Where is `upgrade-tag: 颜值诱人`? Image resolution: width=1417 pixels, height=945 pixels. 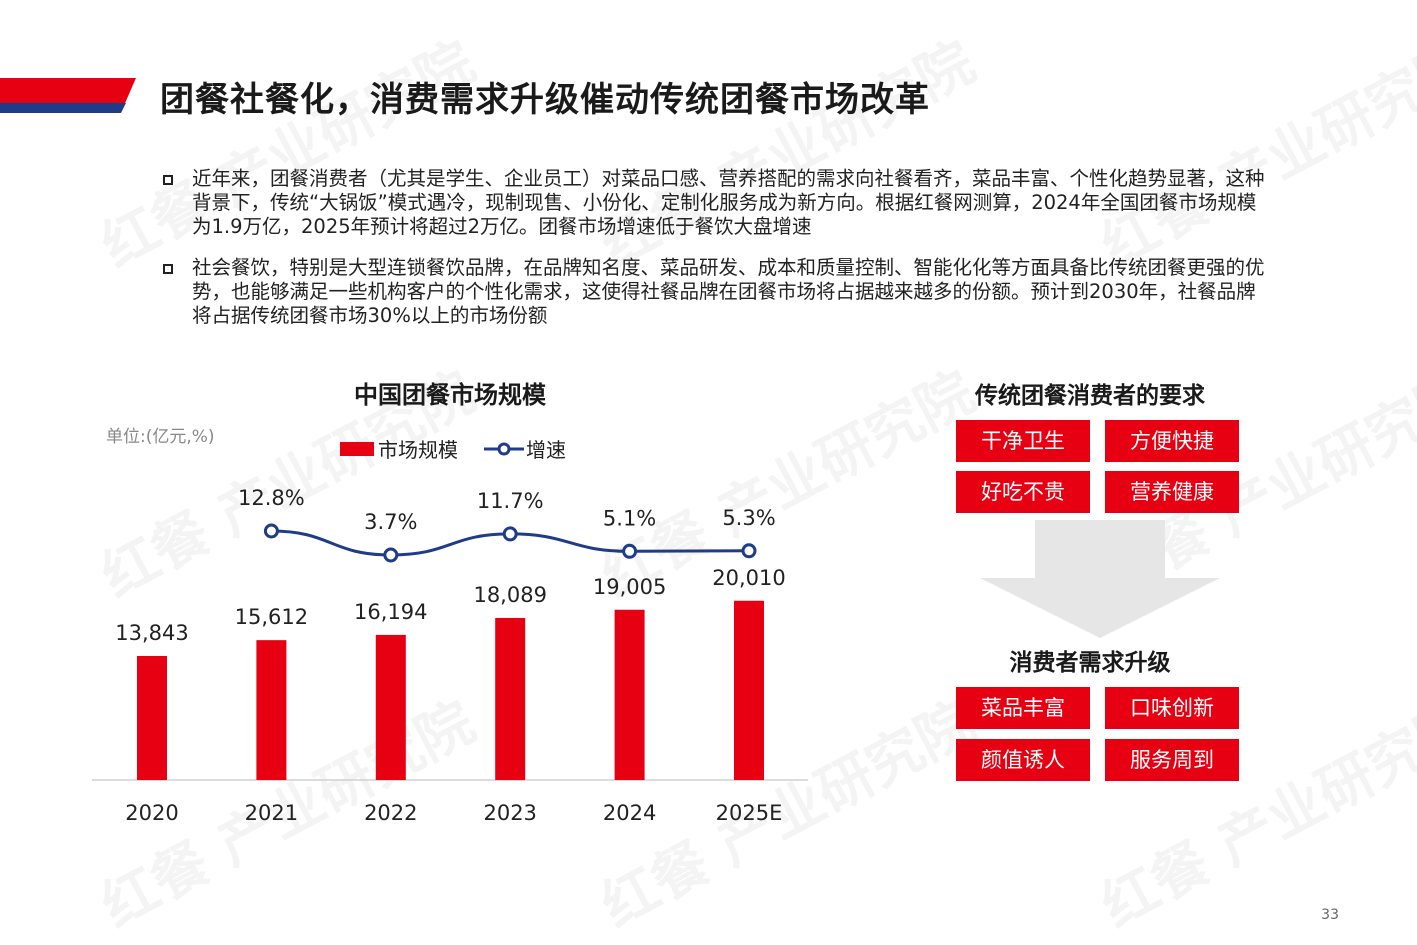
upgrade-tag: 颜值诱人 is located at coordinates (1023, 760).